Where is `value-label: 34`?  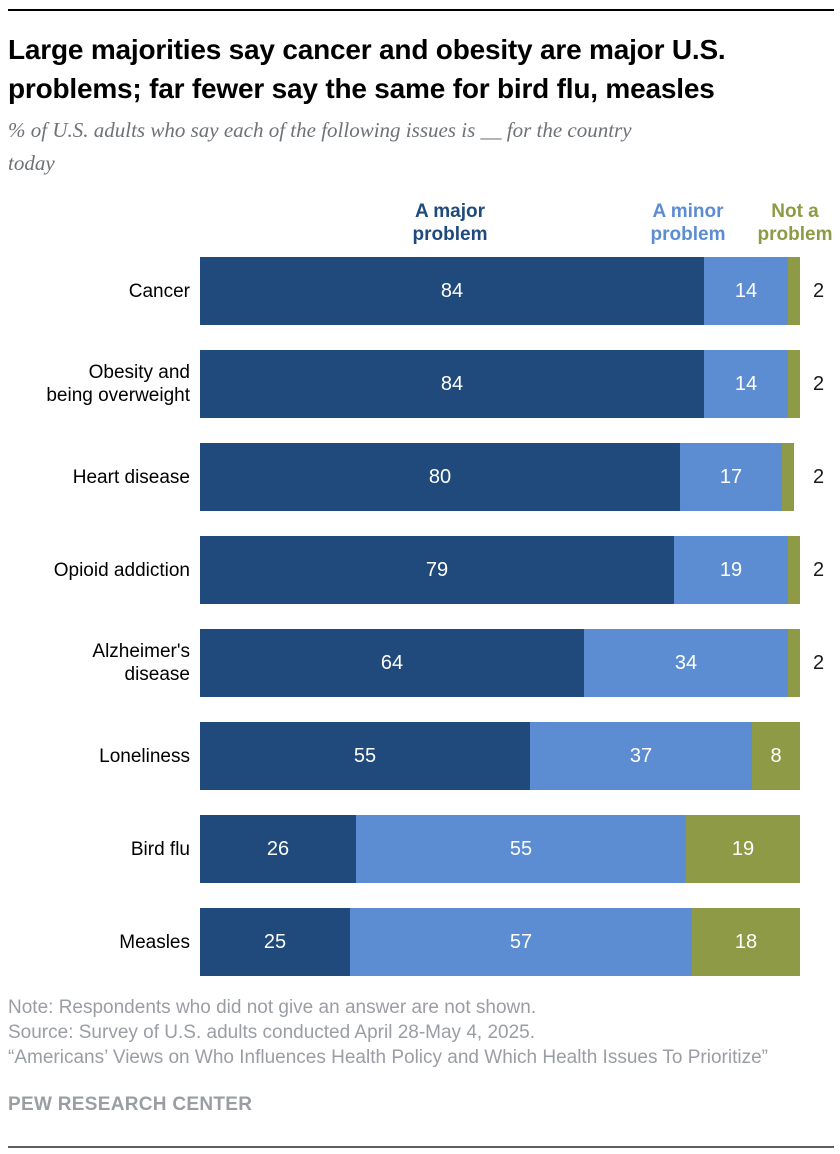 value-label: 34 is located at coordinates (686, 662).